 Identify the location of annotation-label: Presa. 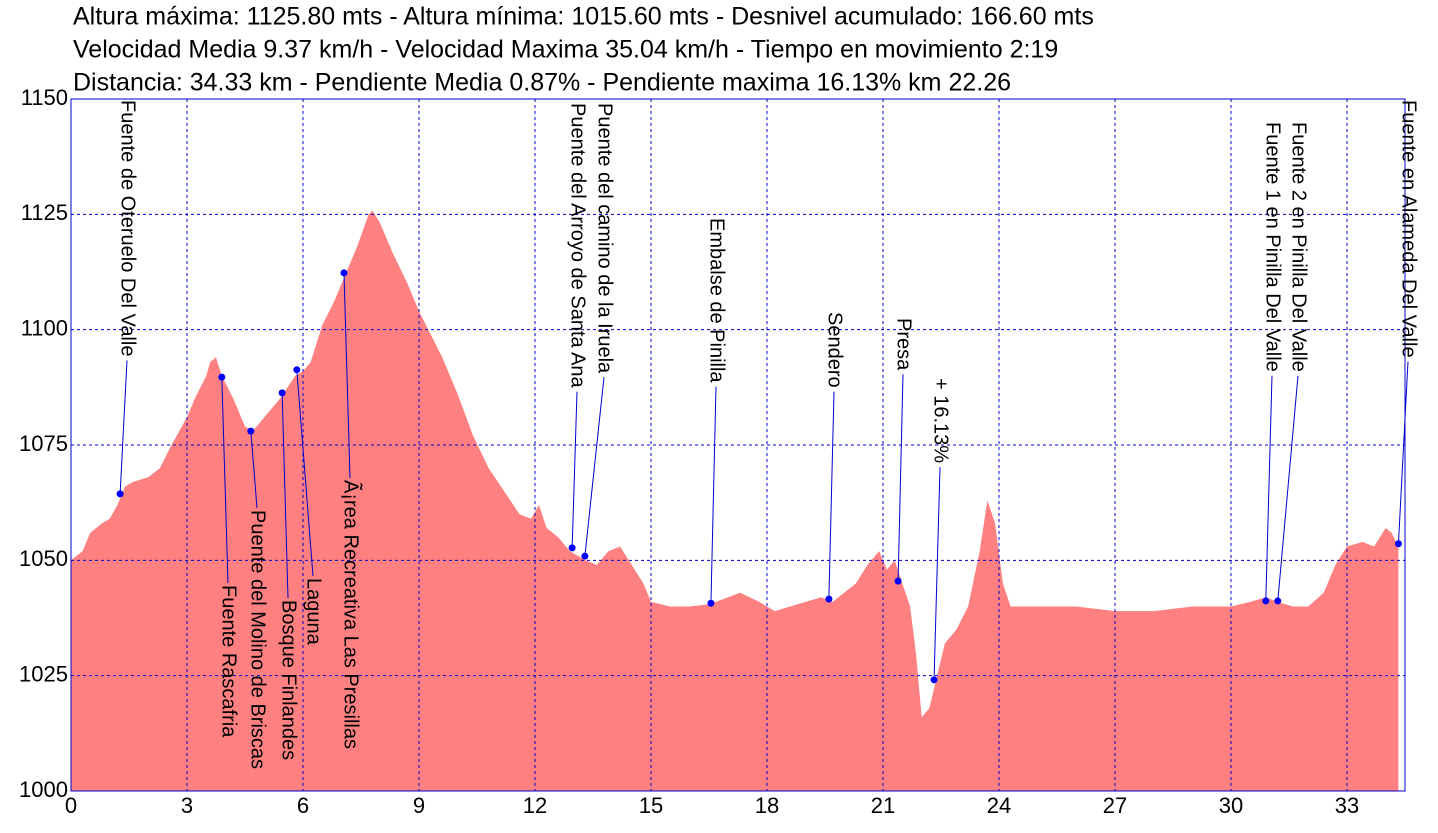
(904, 344).